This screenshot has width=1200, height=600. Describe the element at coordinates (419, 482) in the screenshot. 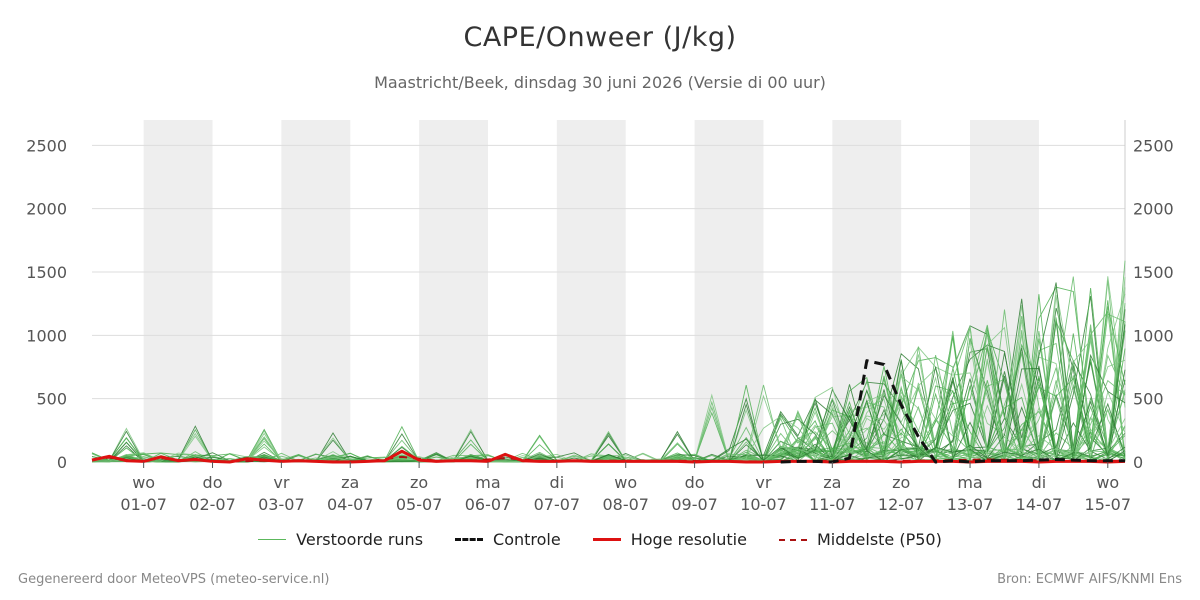

I see `x-tick-day-4: zo` at that location.